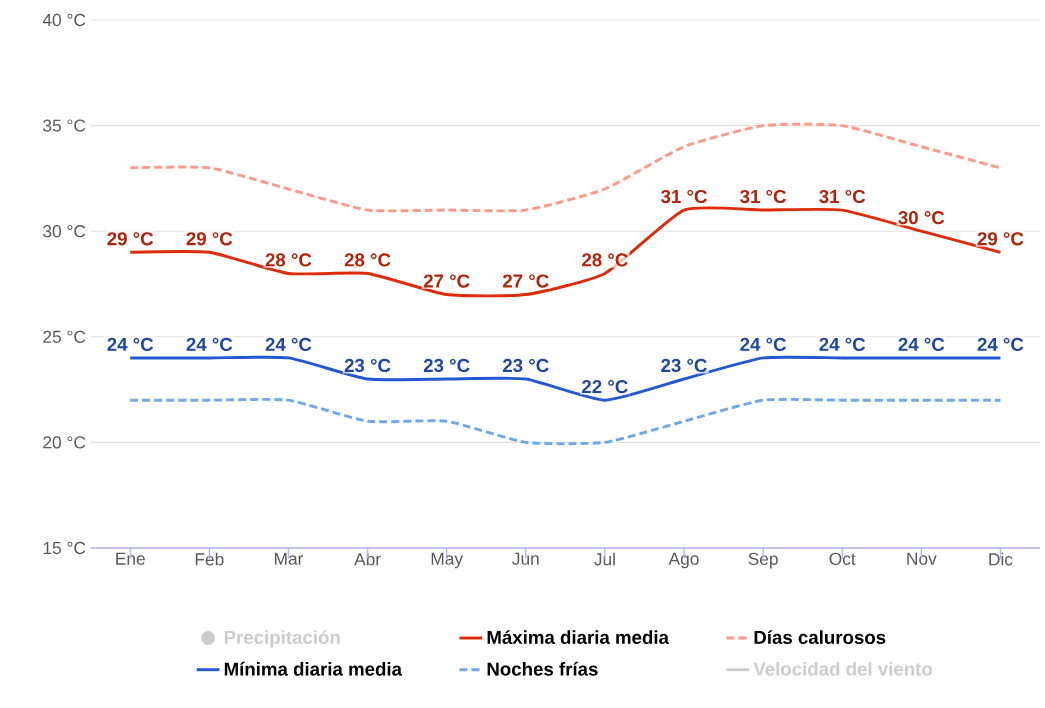 The image size is (1045, 708). What do you see at coordinates (447, 560) in the screenshot?
I see `x-tick-label: May` at bounding box center [447, 560].